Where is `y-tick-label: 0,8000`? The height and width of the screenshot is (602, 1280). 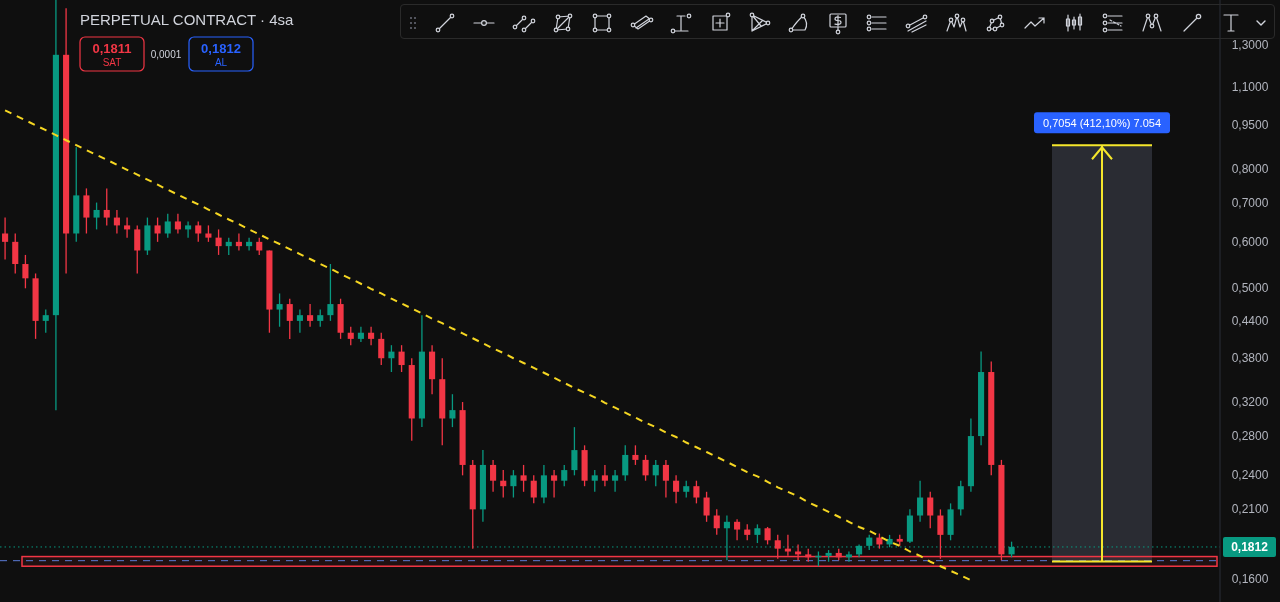 y-tick-label: 0,8000 is located at coordinates (1250, 168).